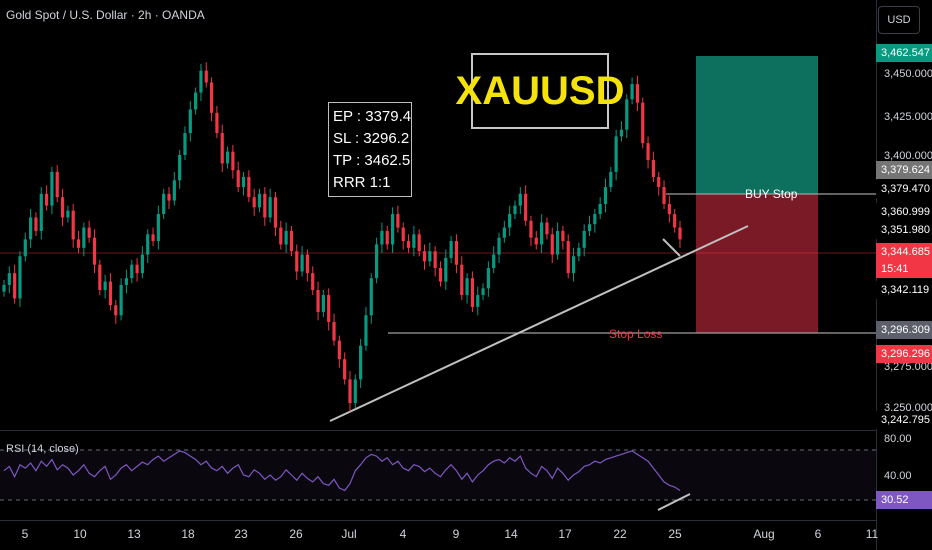 This screenshot has width=932, height=550. I want to click on price-tag: 3,351.980, so click(904, 230).